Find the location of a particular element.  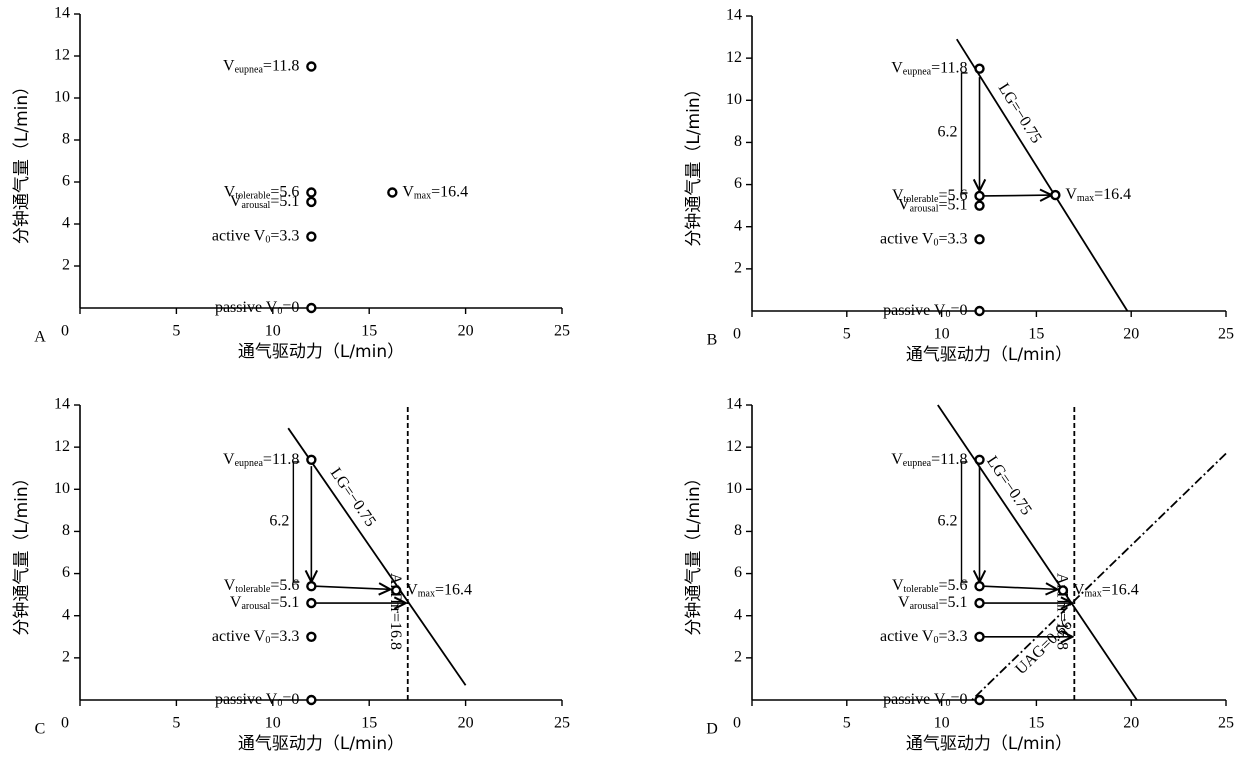

y-tick-label: 10 is located at coordinates (734, 99).